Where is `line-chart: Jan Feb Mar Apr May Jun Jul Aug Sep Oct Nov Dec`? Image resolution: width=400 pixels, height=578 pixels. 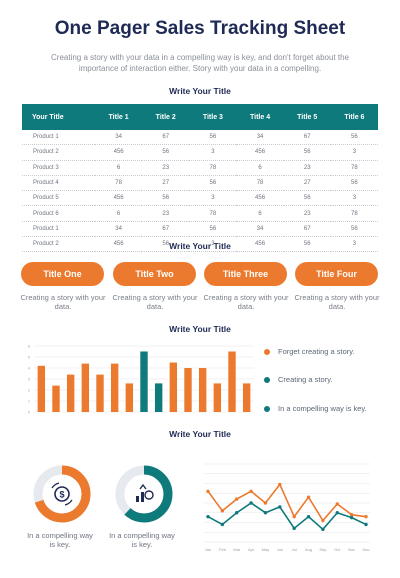 line-chart: Jan Feb Mar Apr May Jun Jul Aug Sep Oct Nov Dec is located at coordinates (287, 507).